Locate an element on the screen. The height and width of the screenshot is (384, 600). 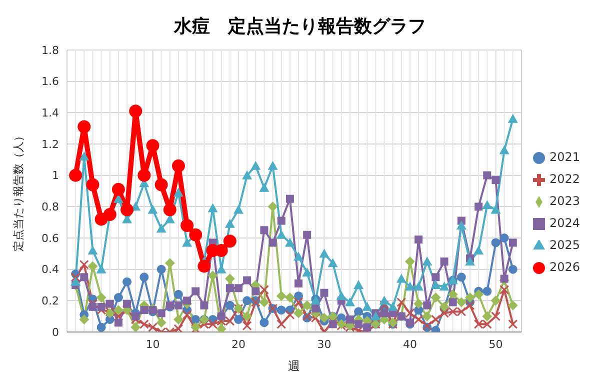
y-tick-label: 1 is located at coordinates (55, 175).